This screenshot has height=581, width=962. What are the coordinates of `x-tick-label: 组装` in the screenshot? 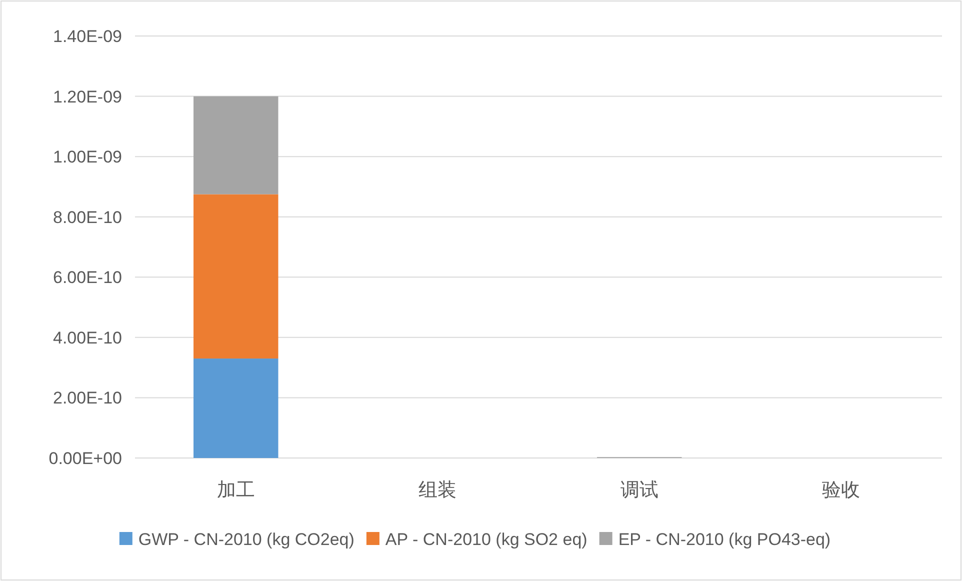 It's located at (437, 490).